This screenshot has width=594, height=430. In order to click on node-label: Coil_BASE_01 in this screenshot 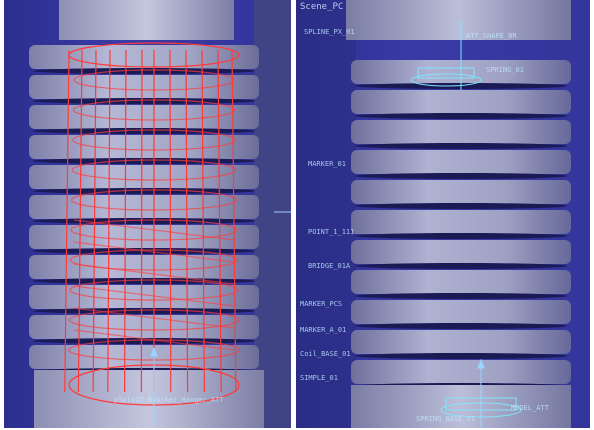, I will do `click(325, 354)`.